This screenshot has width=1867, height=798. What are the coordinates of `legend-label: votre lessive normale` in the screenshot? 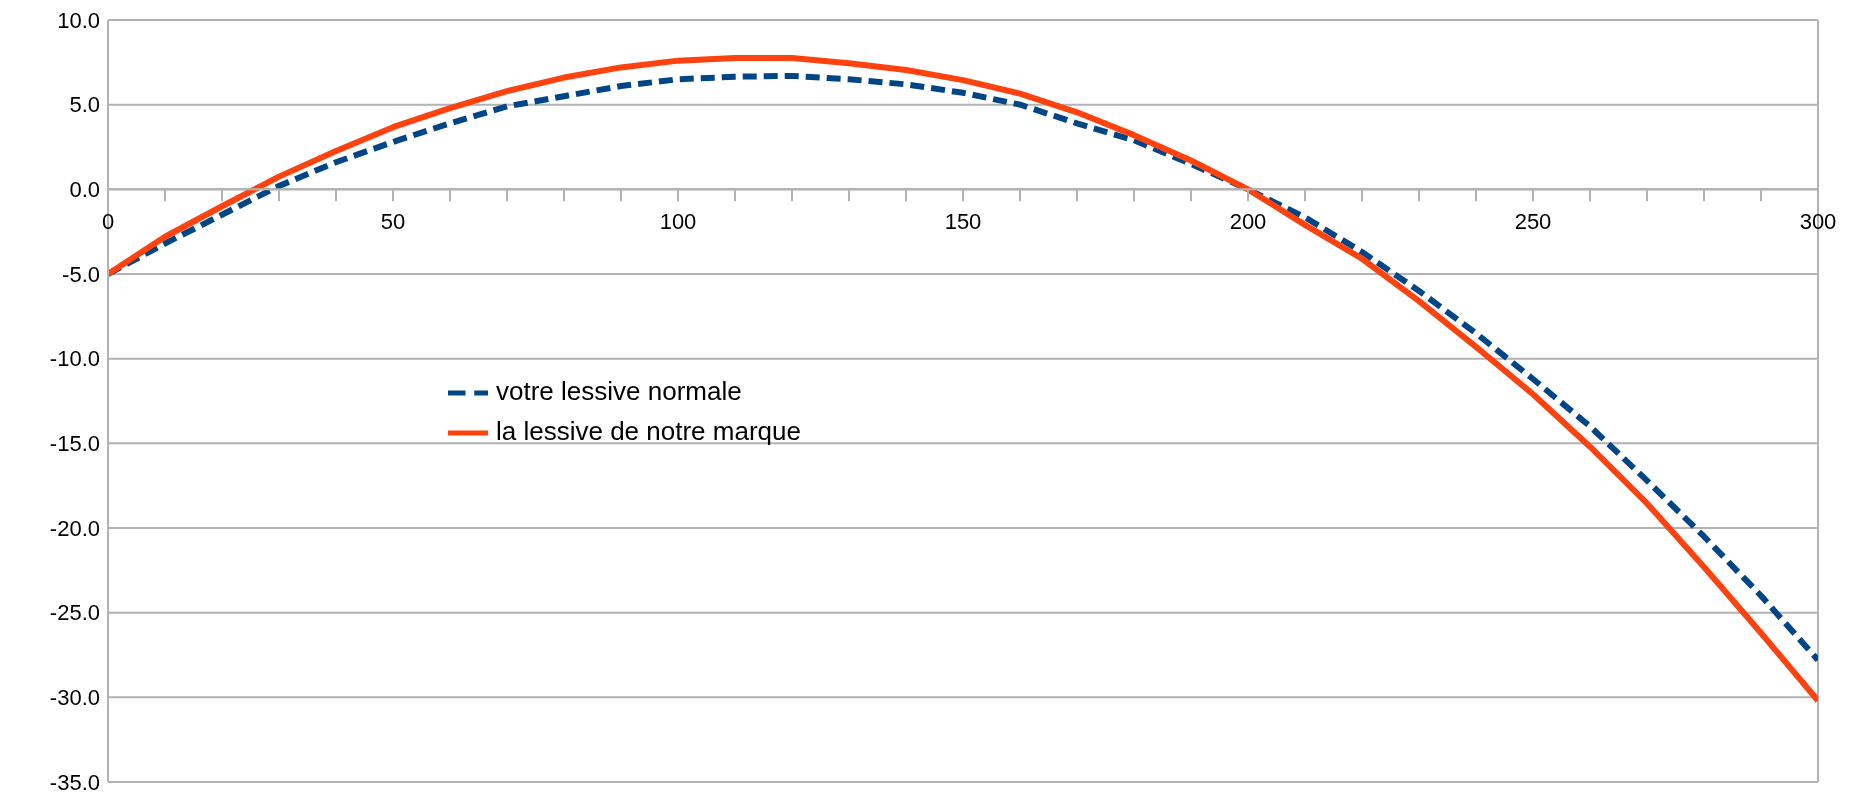 It's located at (619, 391).